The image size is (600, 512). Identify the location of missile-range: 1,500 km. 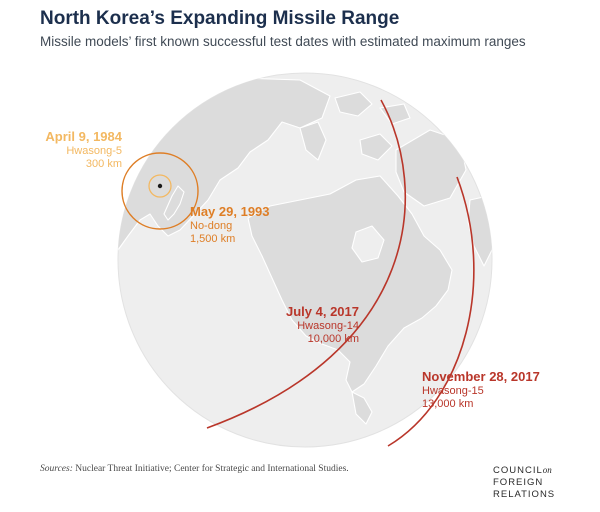
(213, 238).